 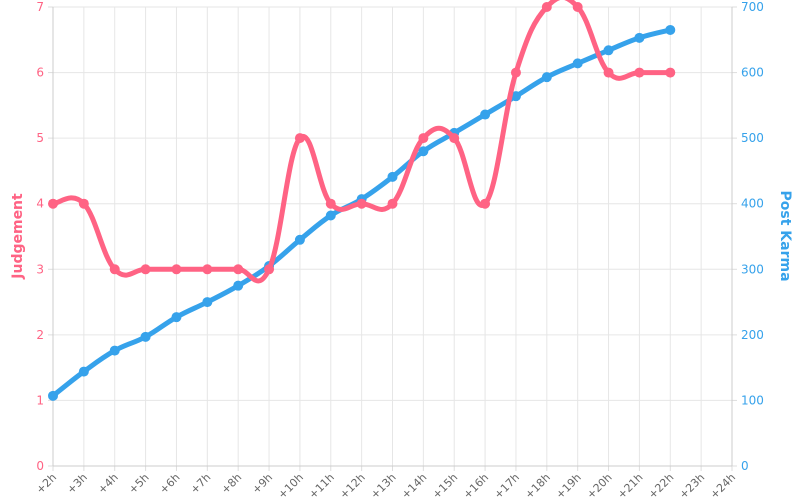 What do you see at coordinates (752, 138) in the screenshot?
I see `right-tick-label: 500` at bounding box center [752, 138].